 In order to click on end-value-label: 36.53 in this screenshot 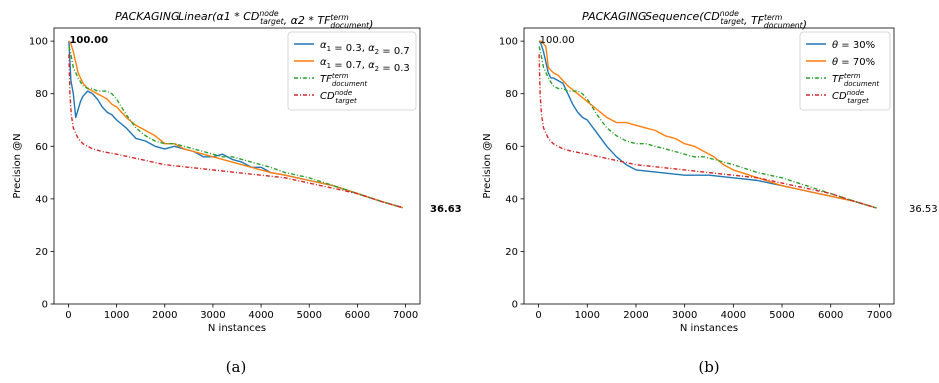, I will do `click(923, 209)`.